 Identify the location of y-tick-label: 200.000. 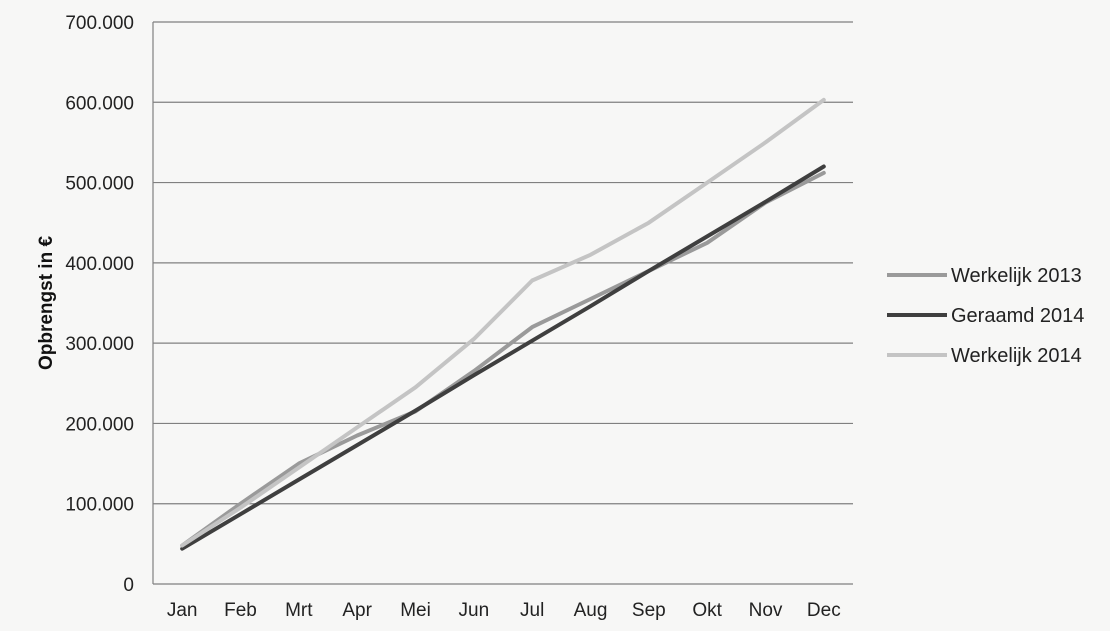
(99, 424).